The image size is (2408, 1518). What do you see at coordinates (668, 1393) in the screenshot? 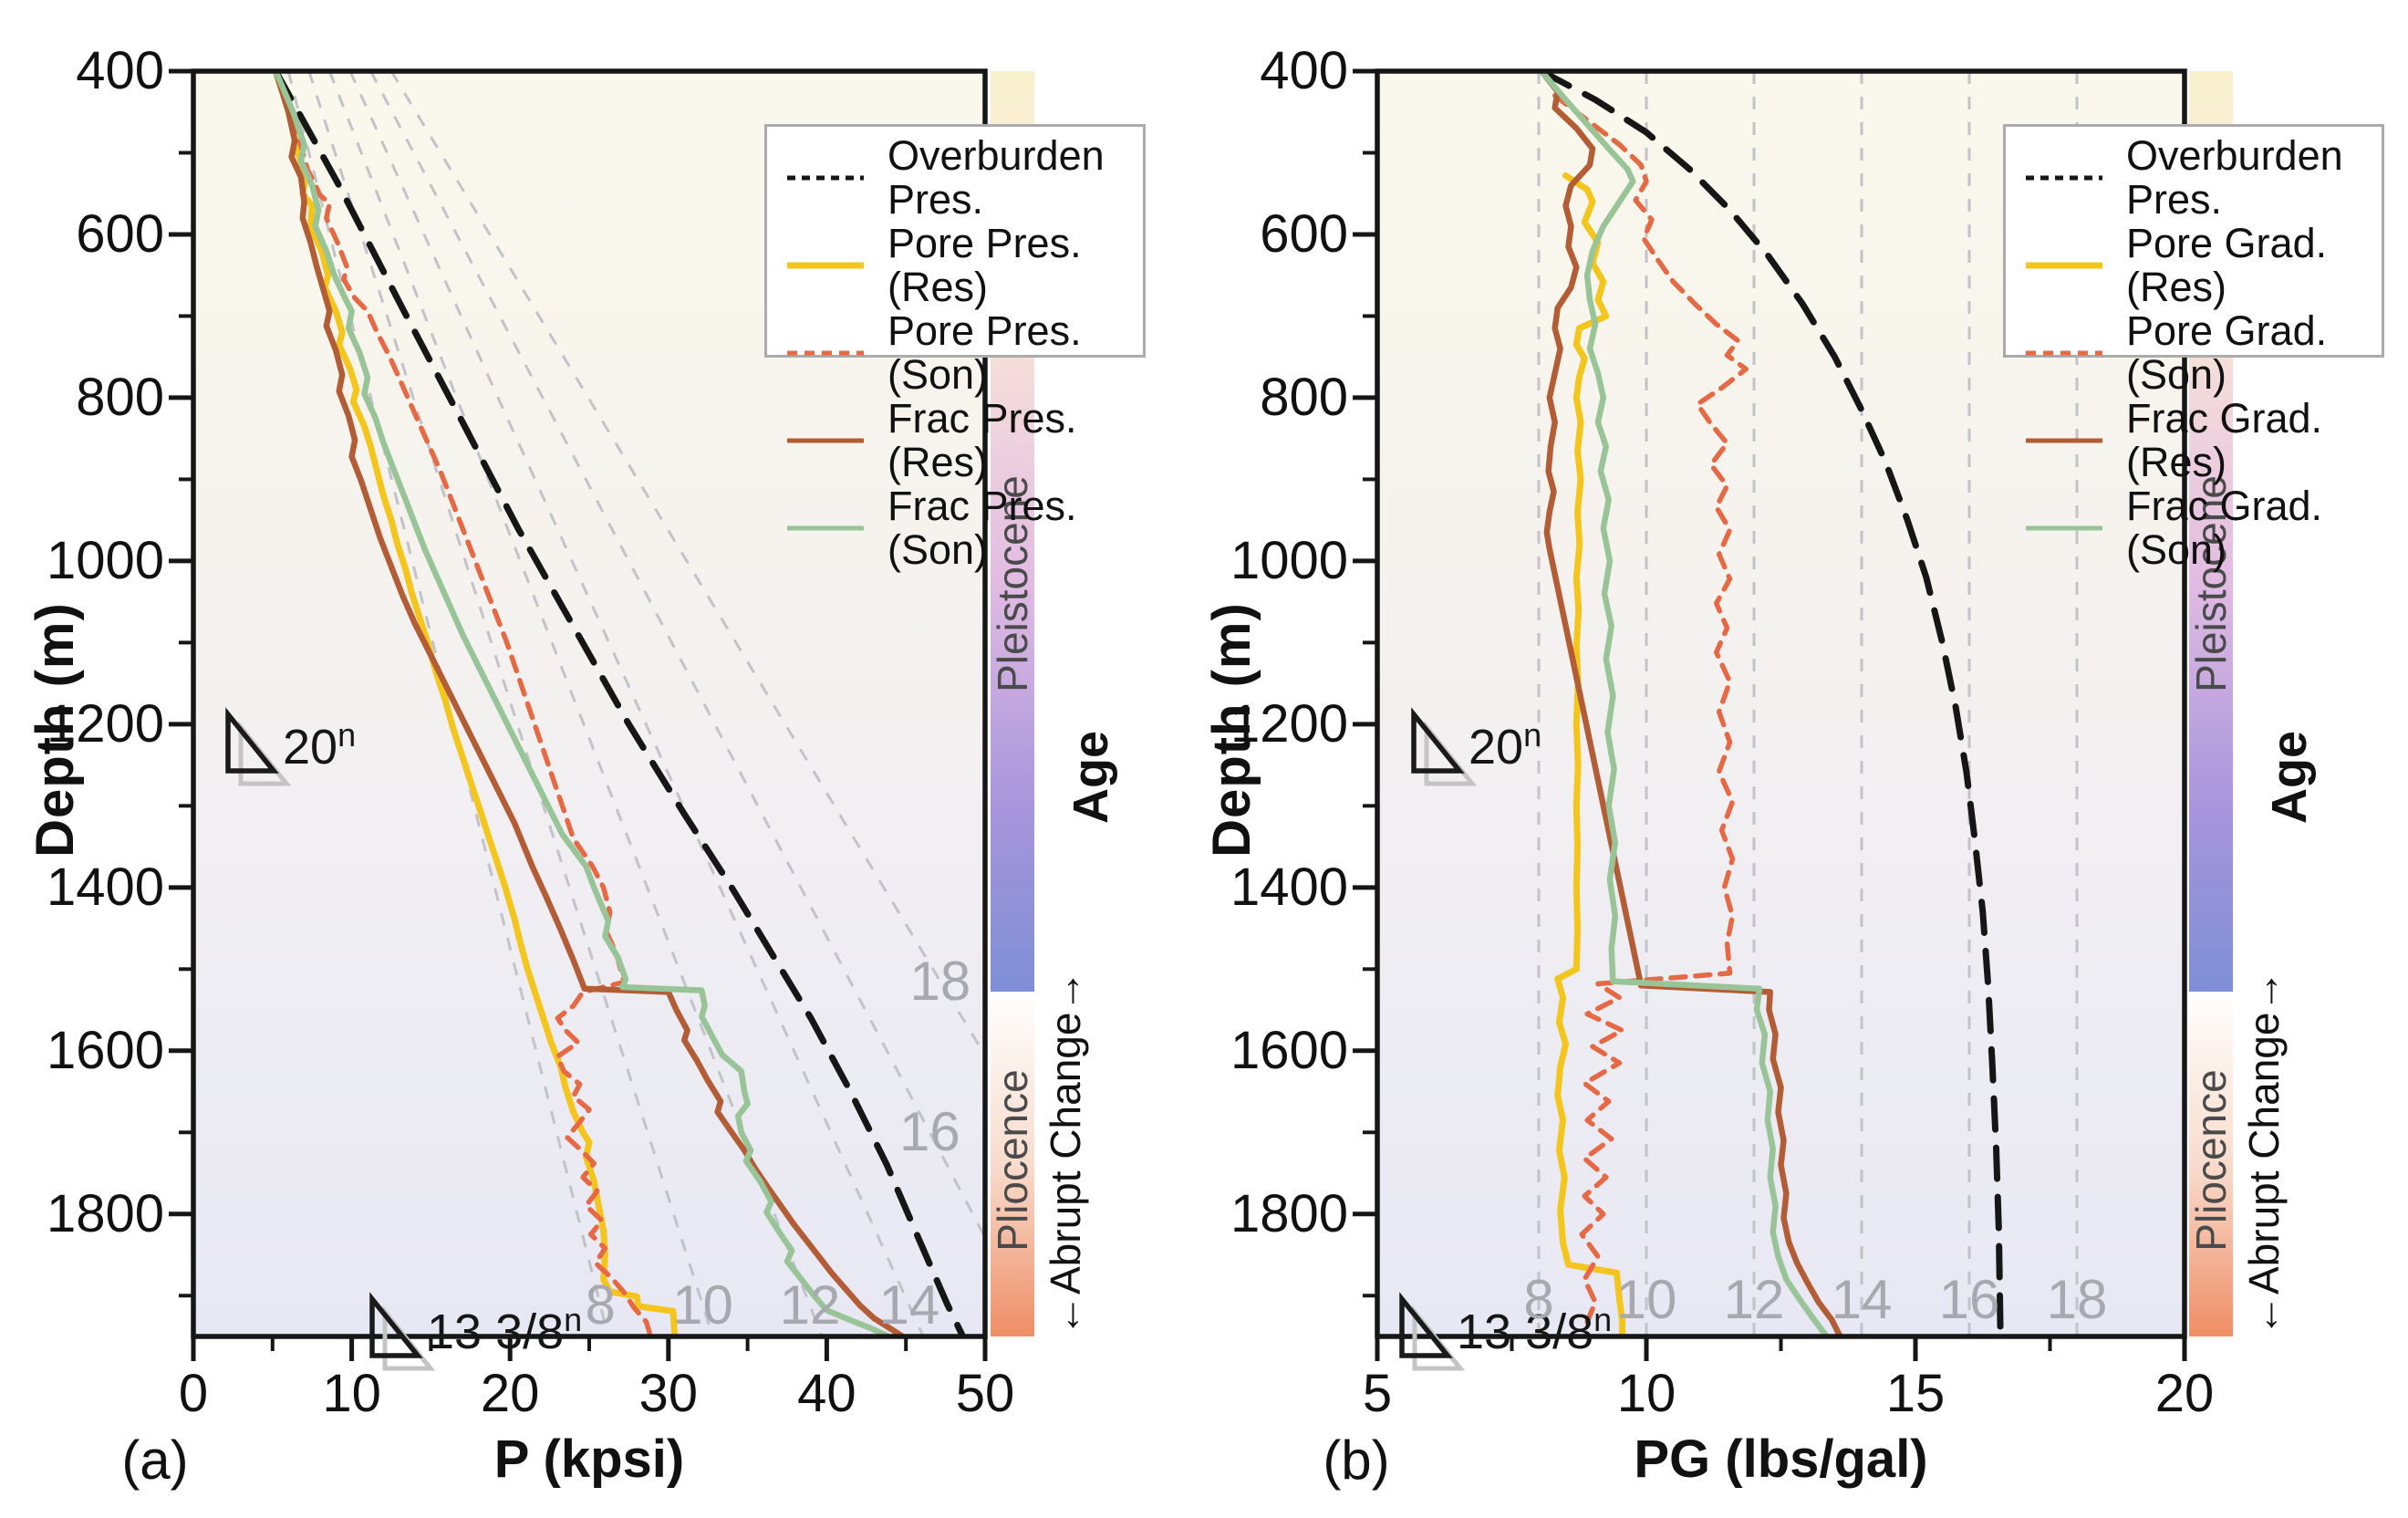
I see `x-tick-label: 30` at bounding box center [668, 1393].